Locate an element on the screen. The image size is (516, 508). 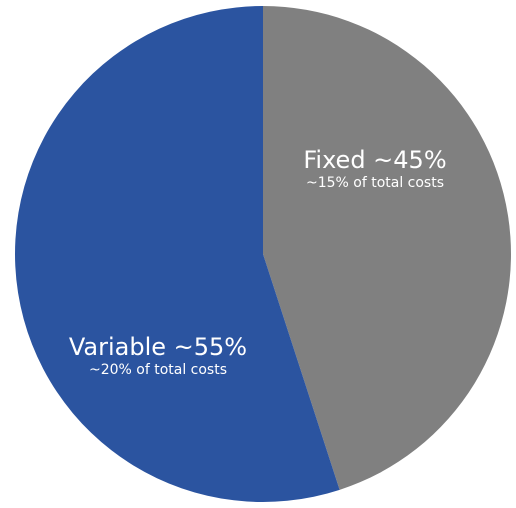
slice-label-fixed: Fixed ~45% ~15% of total costs is located at coordinates (374, 168).